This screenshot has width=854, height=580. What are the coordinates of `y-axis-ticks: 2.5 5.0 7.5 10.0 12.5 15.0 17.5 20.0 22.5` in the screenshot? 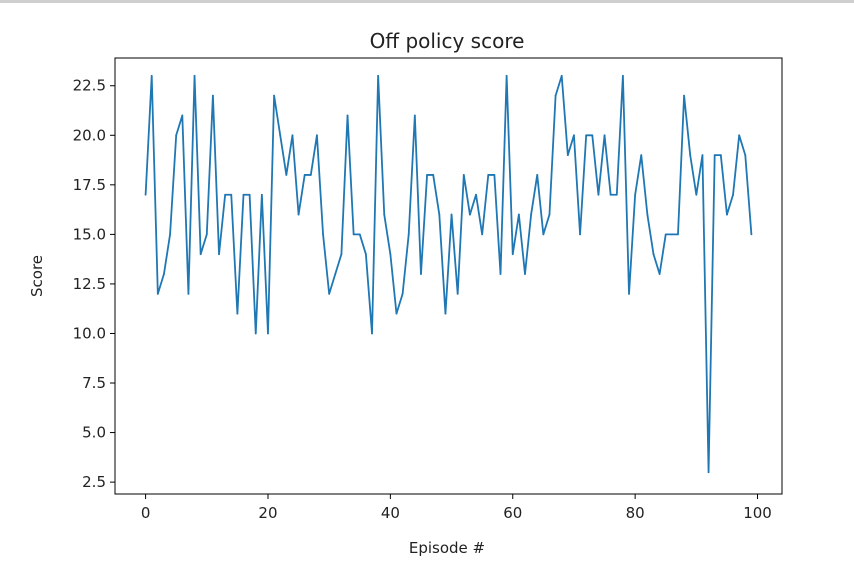 It's located at (94, 284).